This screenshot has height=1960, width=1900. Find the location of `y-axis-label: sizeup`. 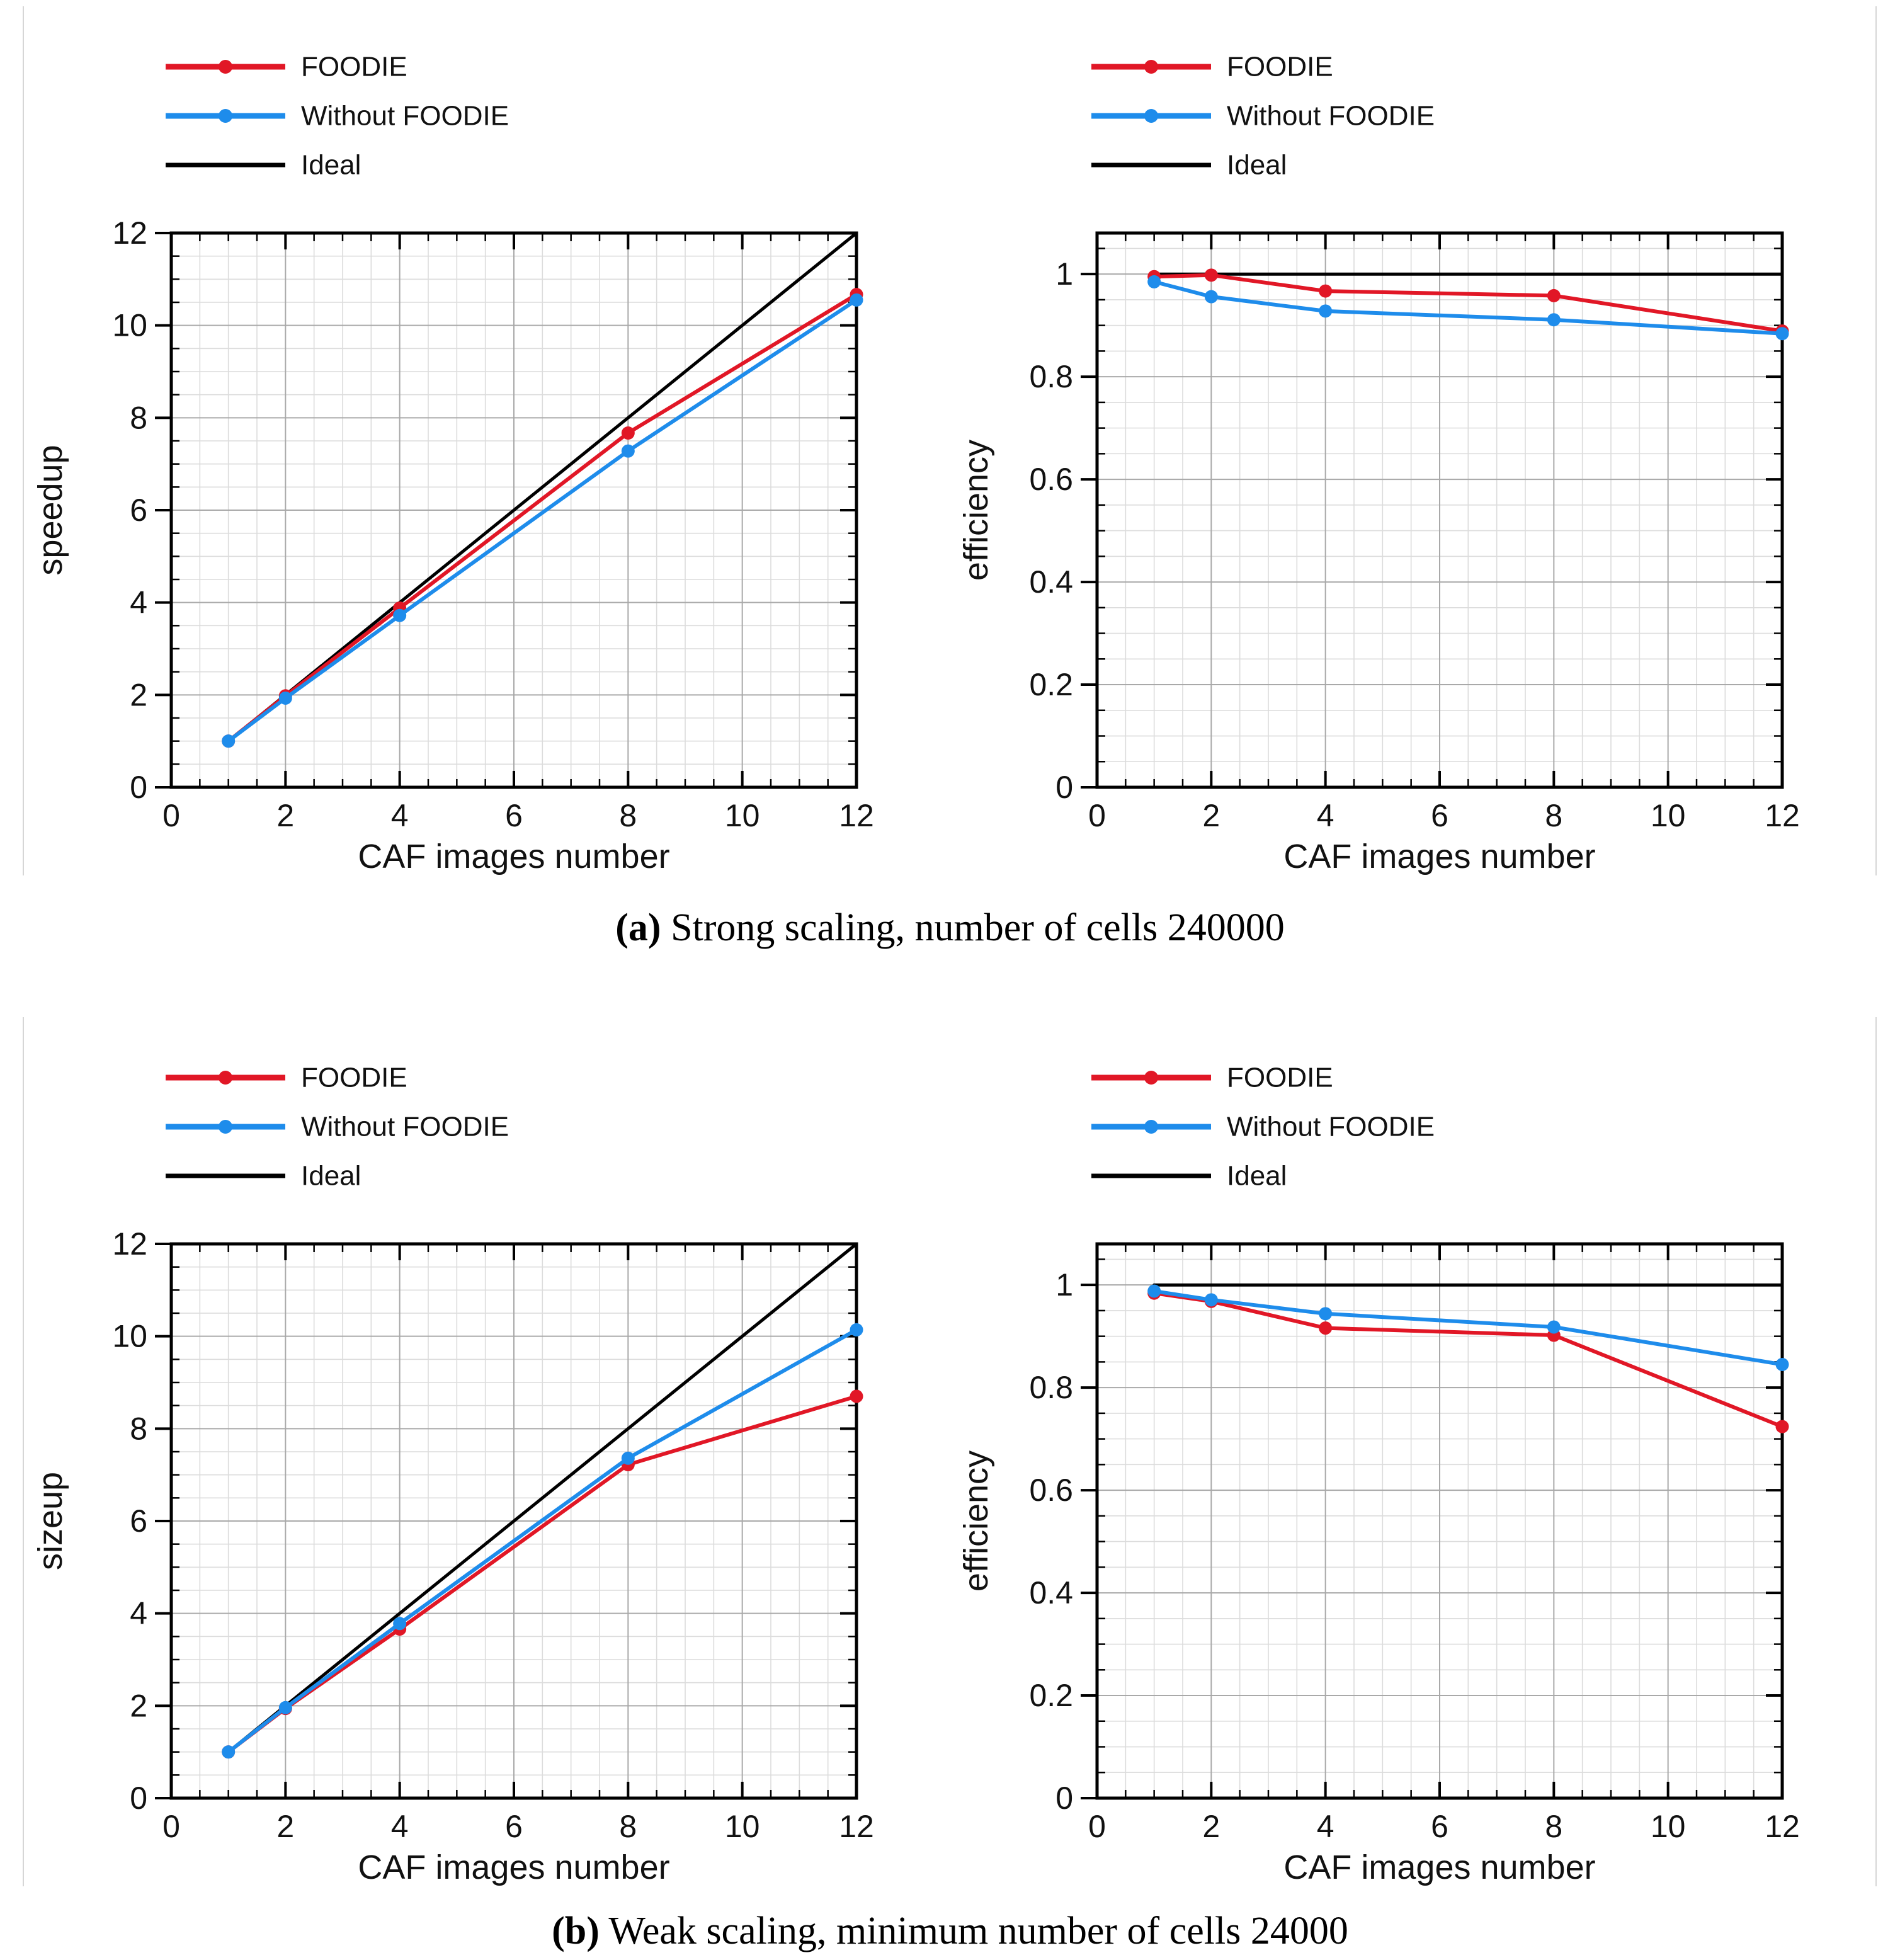

y-axis-label: sizeup is located at coordinates (50, 1521).